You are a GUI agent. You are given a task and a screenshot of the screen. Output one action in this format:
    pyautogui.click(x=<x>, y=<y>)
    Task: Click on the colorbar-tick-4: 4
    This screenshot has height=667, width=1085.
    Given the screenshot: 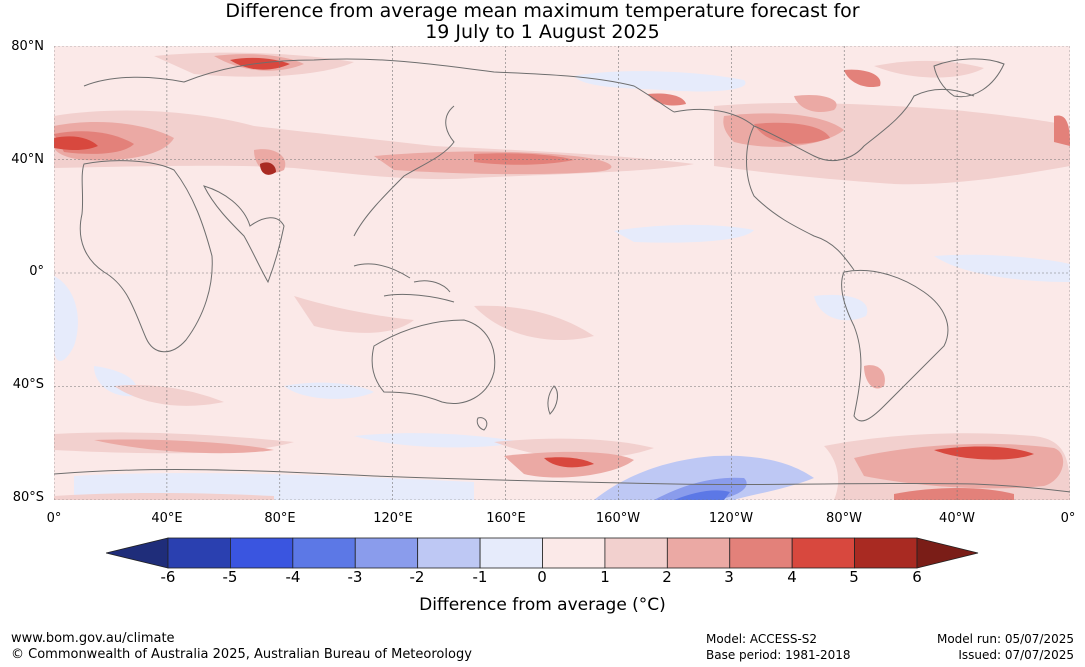 What is the action you would take?
    pyautogui.click(x=792, y=577)
    